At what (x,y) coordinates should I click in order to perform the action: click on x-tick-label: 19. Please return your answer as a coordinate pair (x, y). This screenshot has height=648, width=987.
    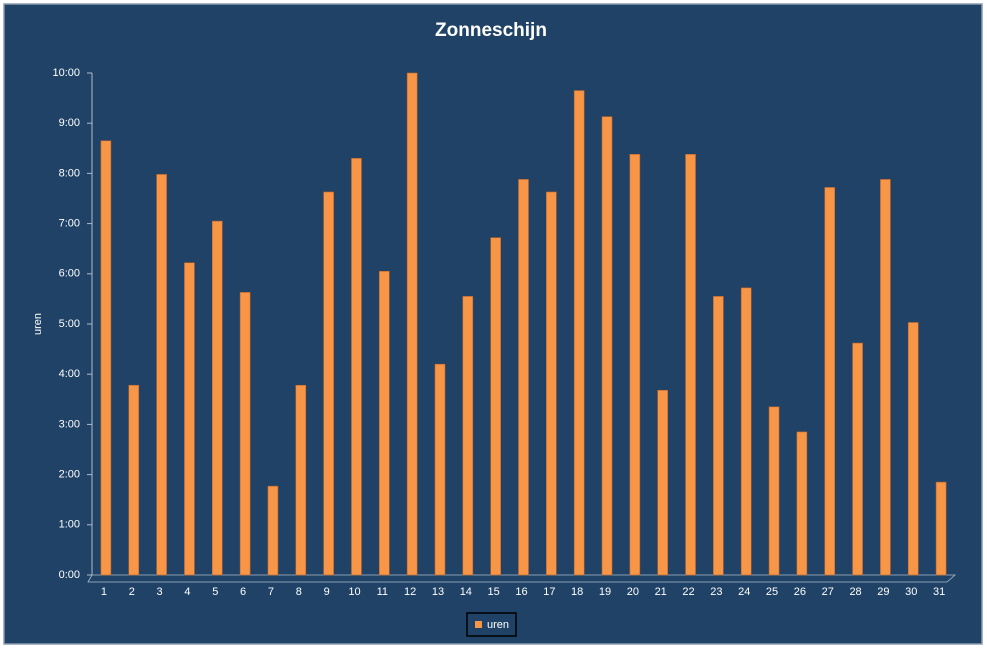
    Looking at the image, I should click on (605, 592).